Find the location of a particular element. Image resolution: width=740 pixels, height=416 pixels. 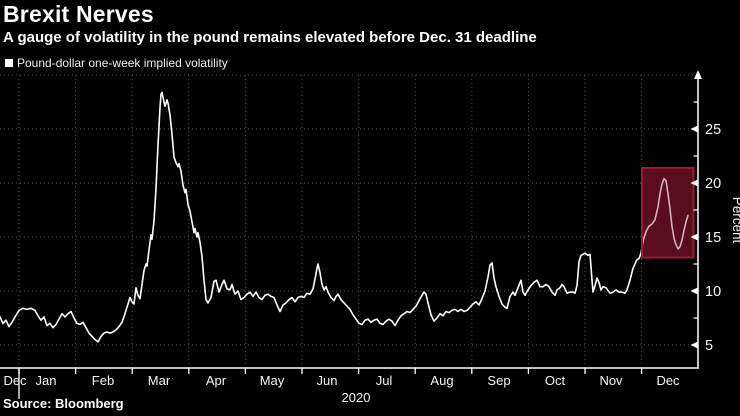

highlight-box-base is located at coordinates (668, 212).